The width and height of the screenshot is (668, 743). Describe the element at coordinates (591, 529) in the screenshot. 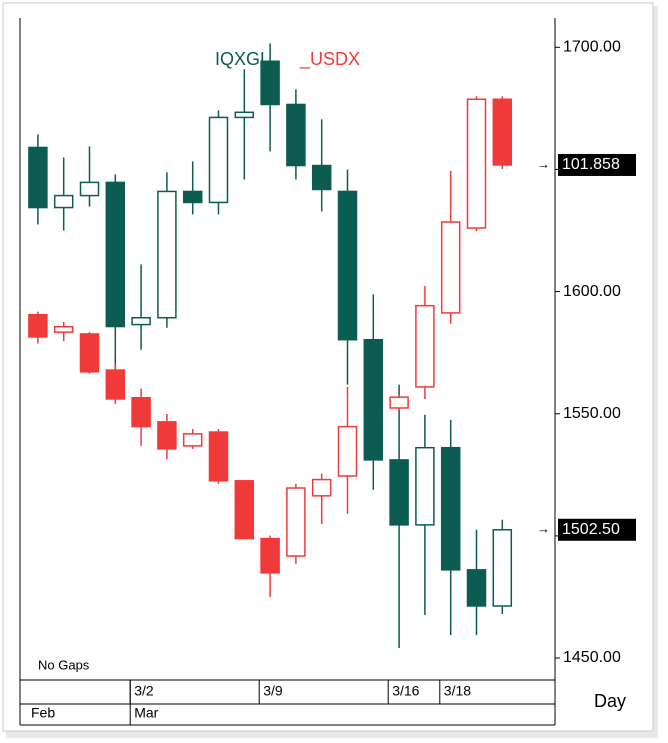

I see `last-value-label: 1502.50` at that location.